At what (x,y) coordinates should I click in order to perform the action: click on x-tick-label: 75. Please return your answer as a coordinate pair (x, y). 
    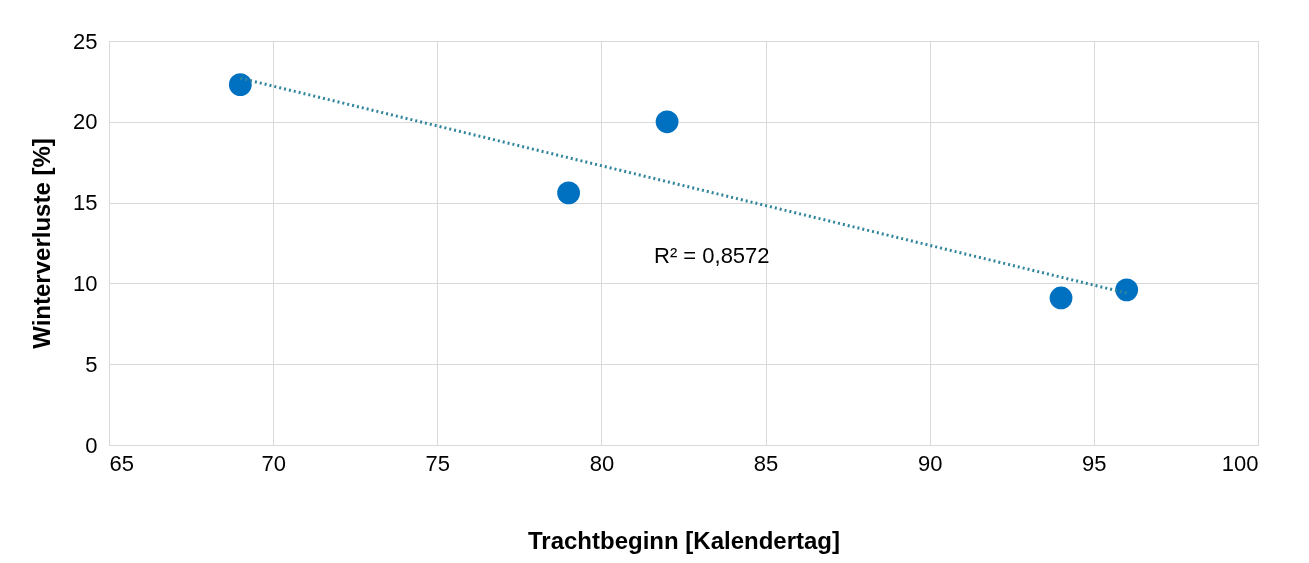
    Looking at the image, I should click on (438, 463).